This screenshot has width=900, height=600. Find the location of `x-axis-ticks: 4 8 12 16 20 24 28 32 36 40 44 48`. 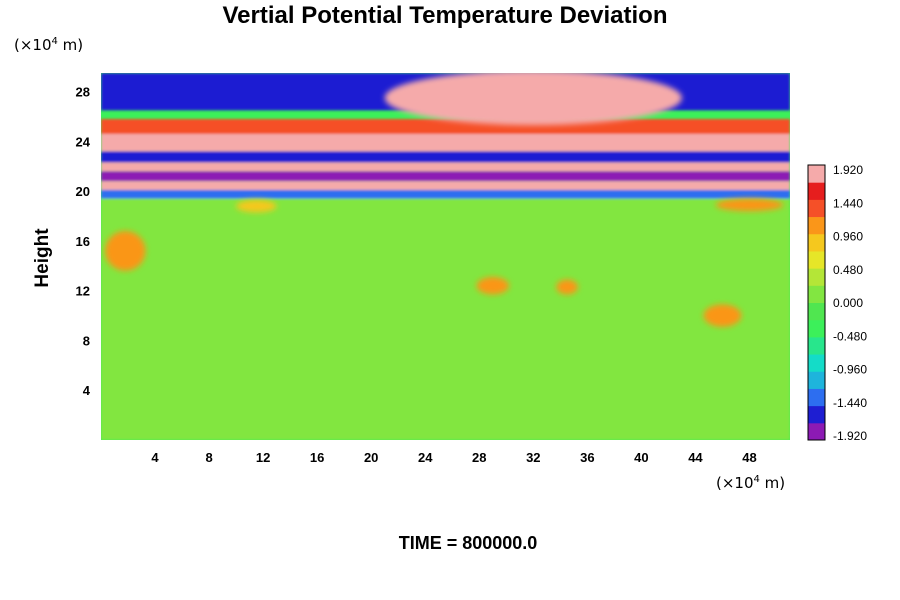

x-axis-ticks: 4 8 12 16 20 24 28 32 36 40 44 48 is located at coordinates (453, 457).